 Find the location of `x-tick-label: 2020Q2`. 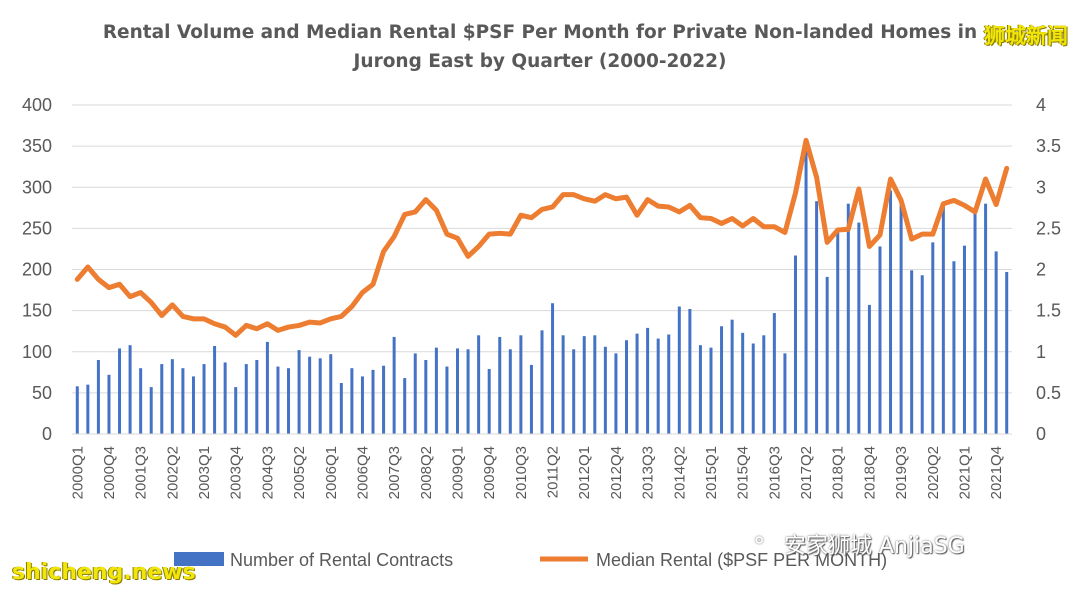

x-tick-label: 2020Q2 is located at coordinates (933, 472).